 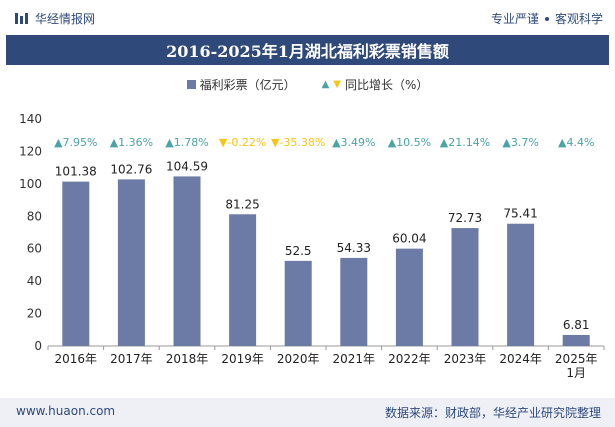 What do you see at coordinates (520, 142) in the screenshot?
I see `growth-label: ▲3.7%` at bounding box center [520, 142].